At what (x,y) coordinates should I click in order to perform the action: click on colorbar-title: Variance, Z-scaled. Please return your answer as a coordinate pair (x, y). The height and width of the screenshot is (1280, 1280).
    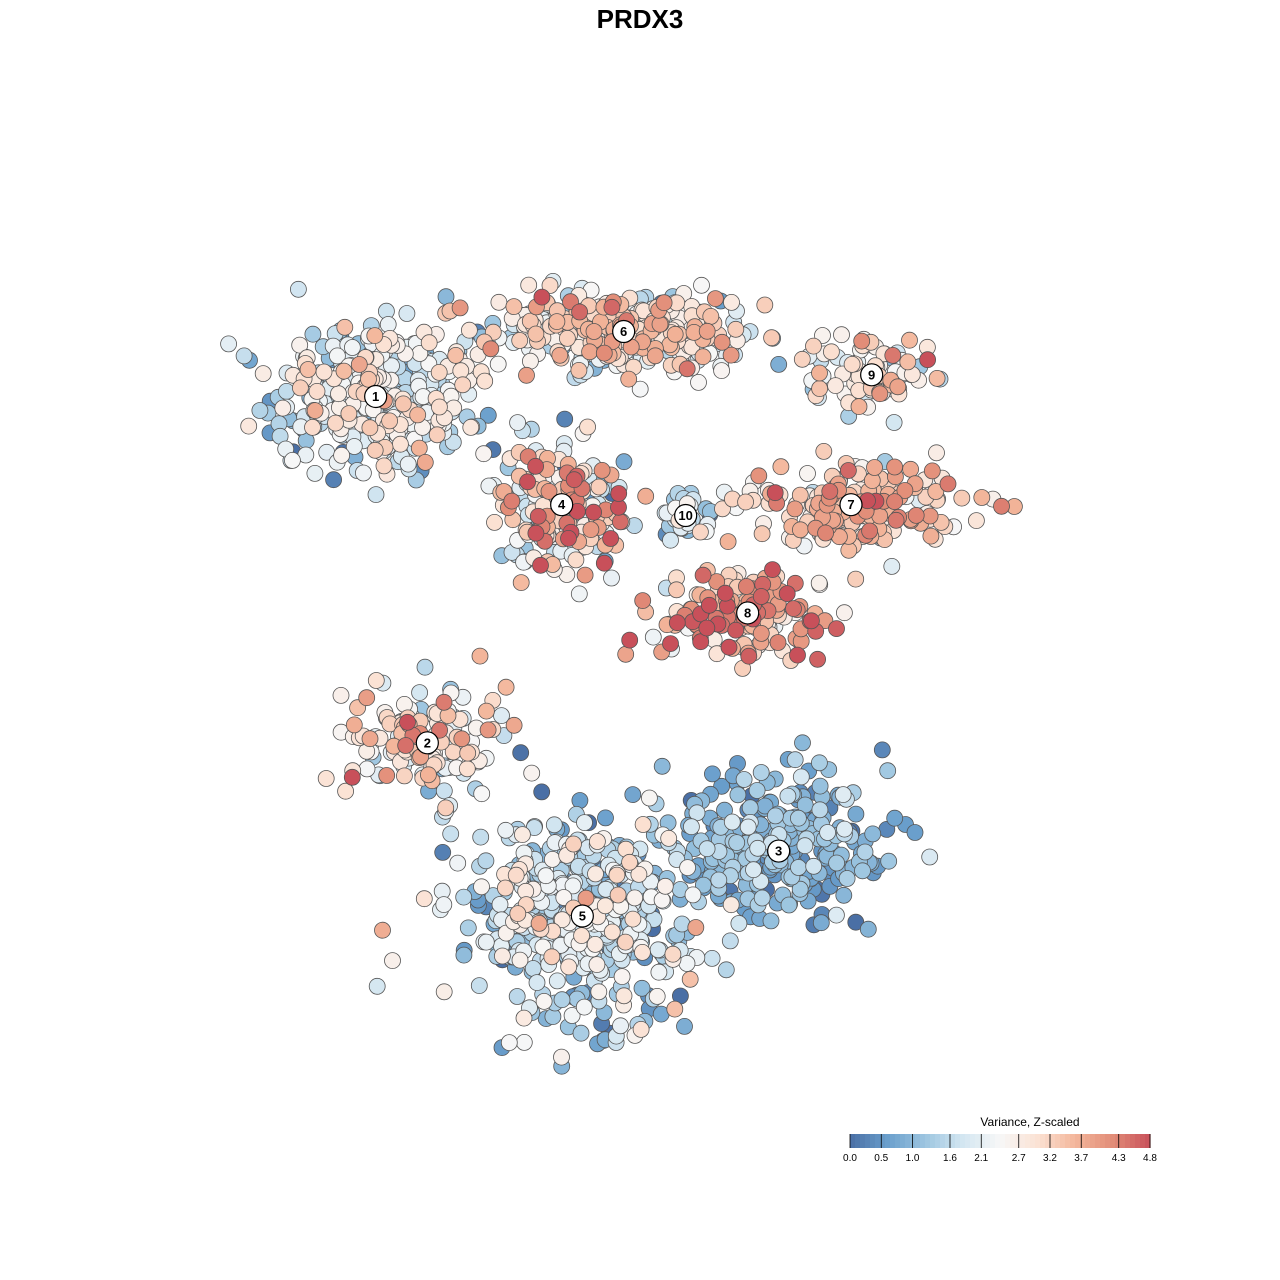
    Looking at the image, I should click on (1029, 1122).